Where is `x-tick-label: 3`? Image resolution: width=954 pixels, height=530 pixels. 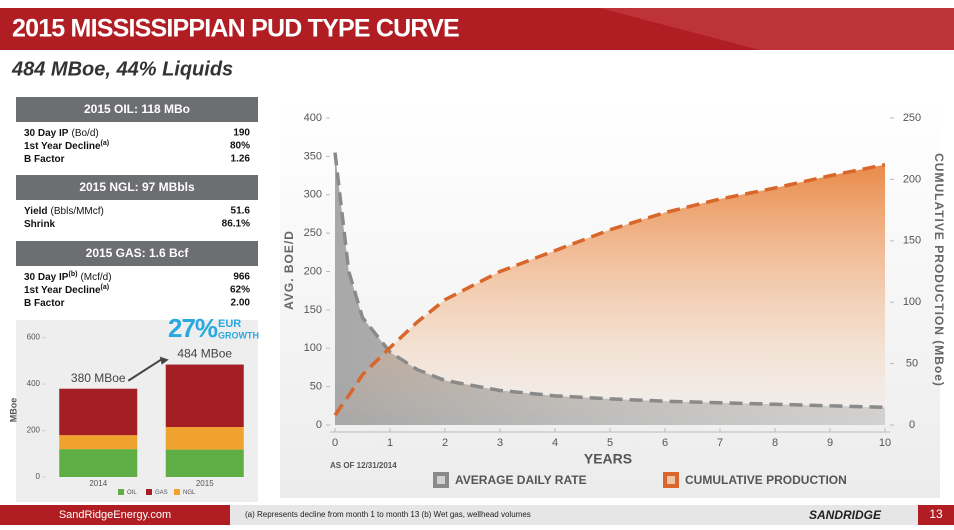
x-tick-label: 3 is located at coordinates (500, 443).